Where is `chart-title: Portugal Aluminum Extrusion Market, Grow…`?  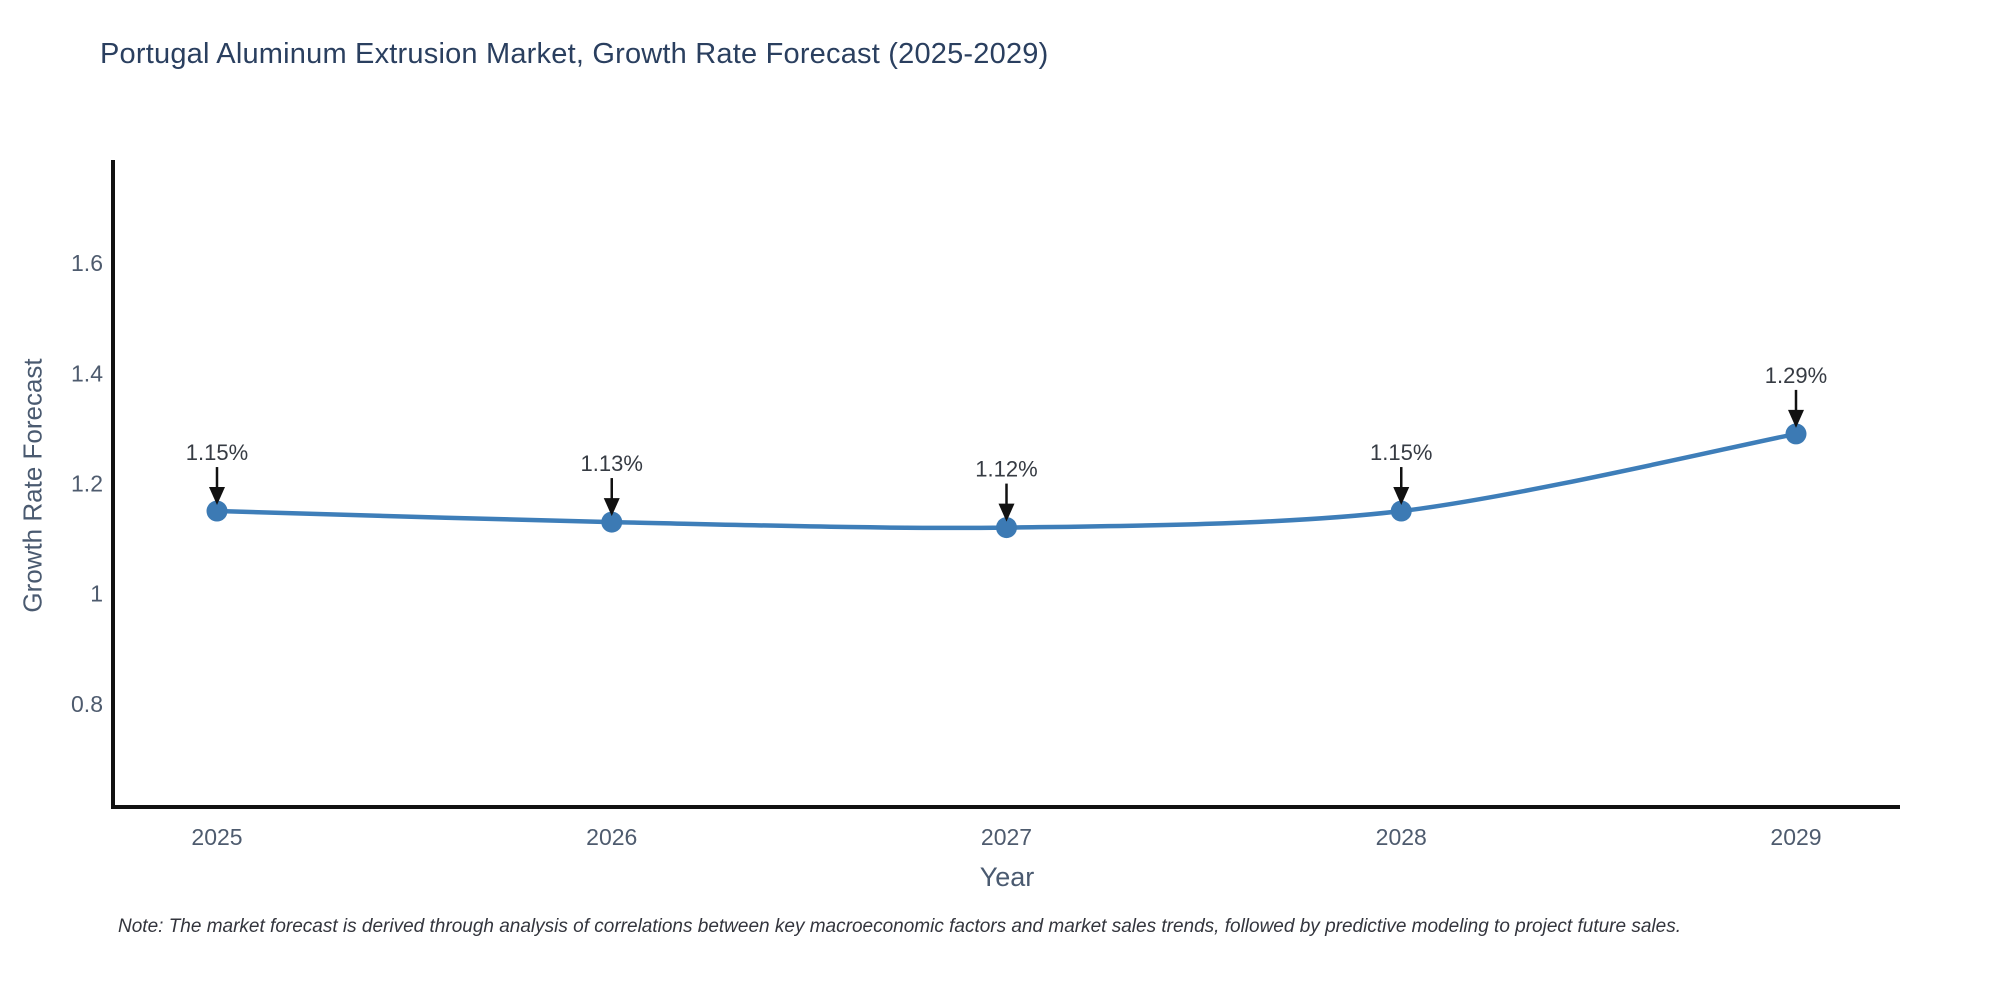
chart-title: Portugal Aluminum Extrusion Market, Grow… is located at coordinates (574, 54).